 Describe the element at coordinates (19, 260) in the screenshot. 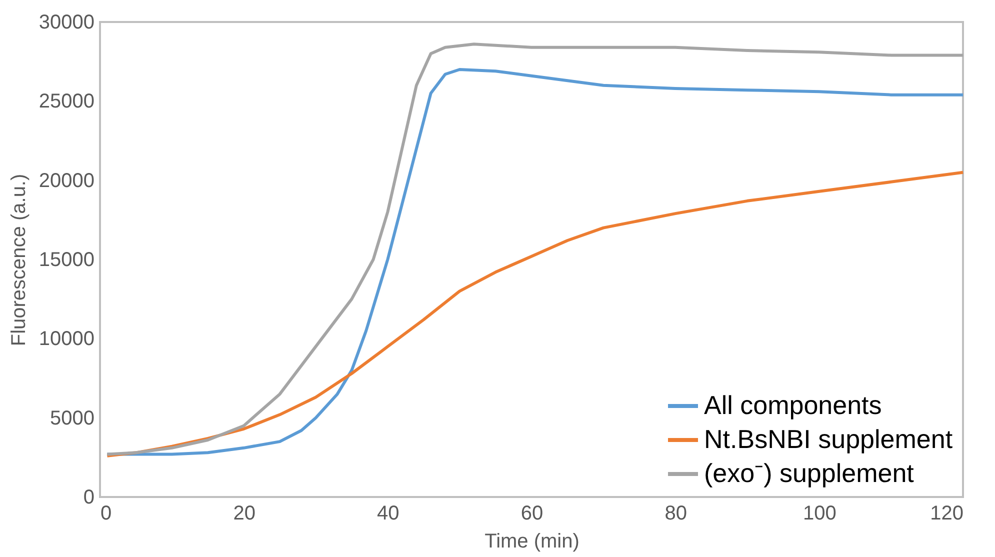

I see `y-axis-title: Fluorescence (a.u.)` at that location.